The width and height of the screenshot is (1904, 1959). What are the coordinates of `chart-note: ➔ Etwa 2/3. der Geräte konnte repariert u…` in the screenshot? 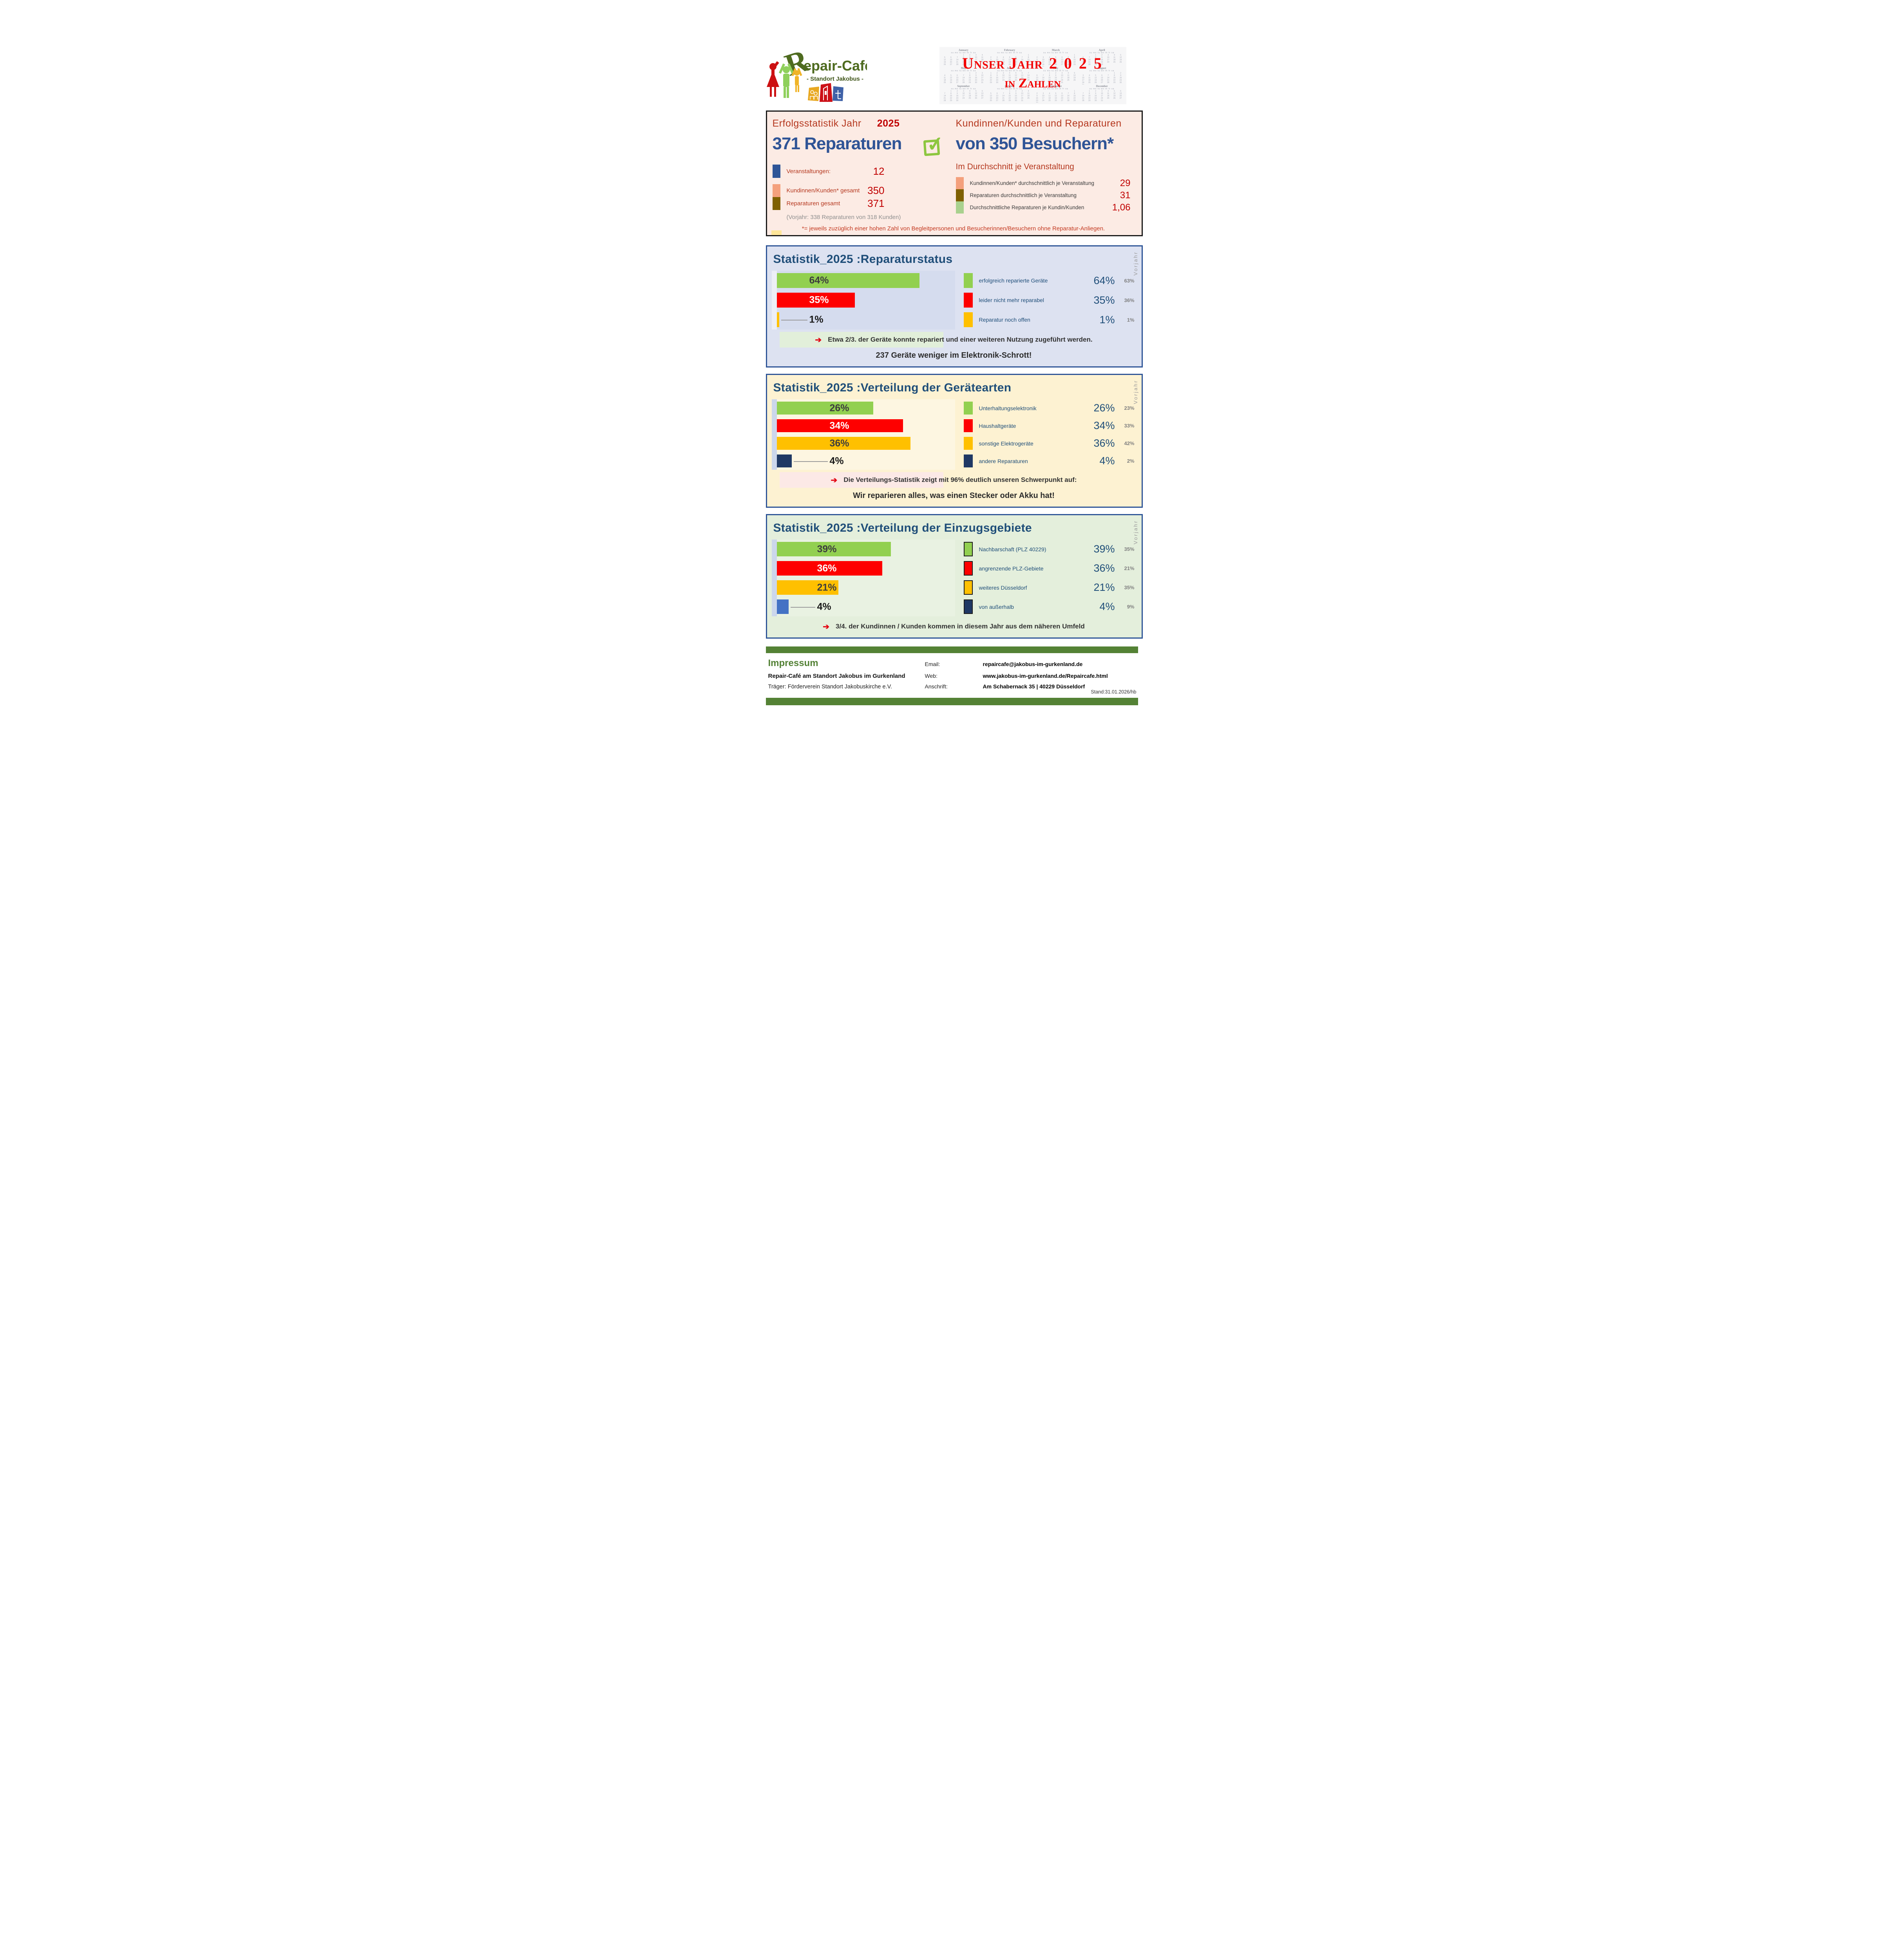 It's located at (954, 340).